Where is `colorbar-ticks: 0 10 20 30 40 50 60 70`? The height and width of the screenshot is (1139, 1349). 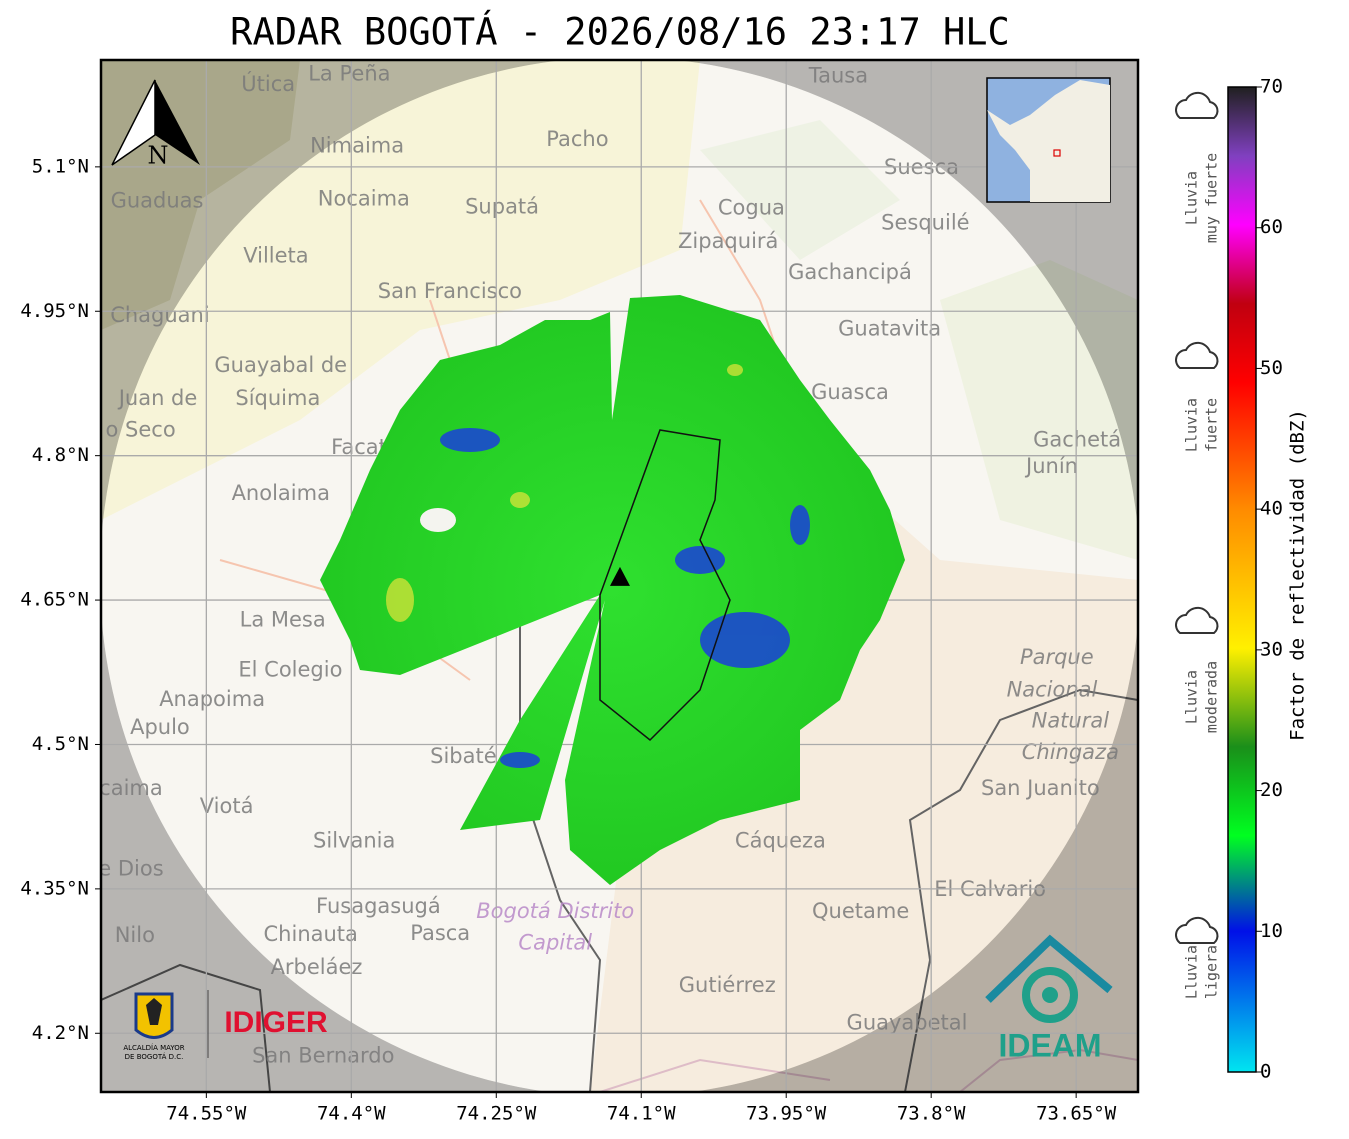
colorbar-ticks: 0 10 20 30 40 50 60 70 is located at coordinates (1269, 579).